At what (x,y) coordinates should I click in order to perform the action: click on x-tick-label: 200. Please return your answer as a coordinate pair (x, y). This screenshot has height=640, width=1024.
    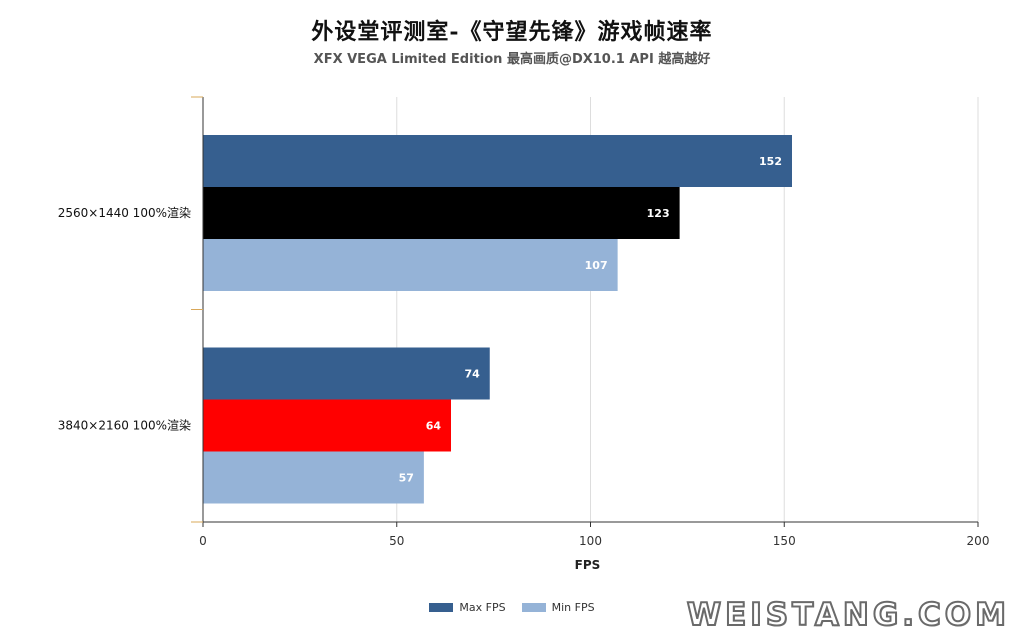
    Looking at the image, I should click on (978, 541).